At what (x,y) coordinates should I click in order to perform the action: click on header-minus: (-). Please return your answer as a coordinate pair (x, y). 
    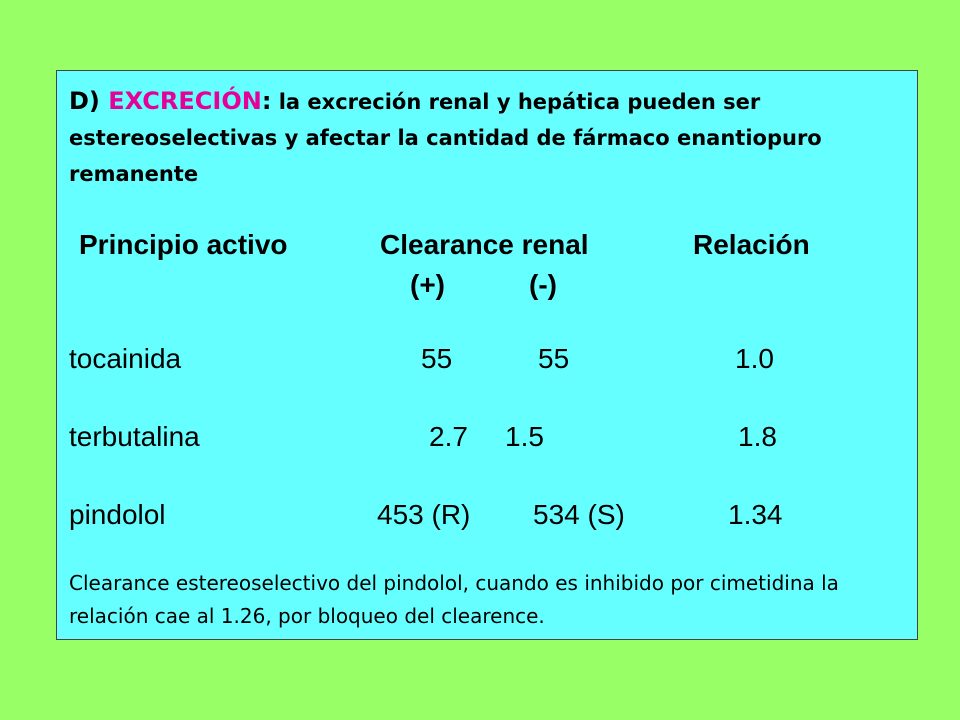
    Looking at the image, I should click on (543, 284).